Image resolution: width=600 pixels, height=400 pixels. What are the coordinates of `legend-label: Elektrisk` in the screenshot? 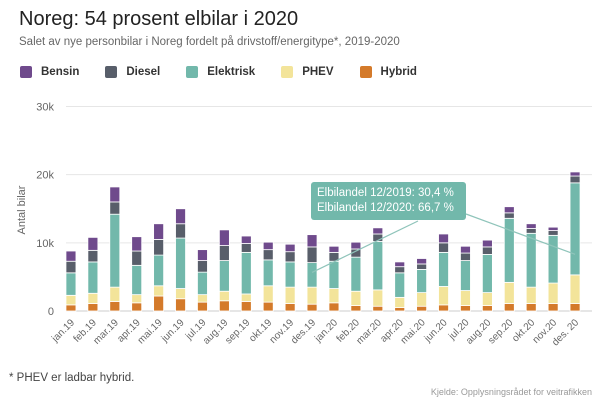 It's located at (231, 72).